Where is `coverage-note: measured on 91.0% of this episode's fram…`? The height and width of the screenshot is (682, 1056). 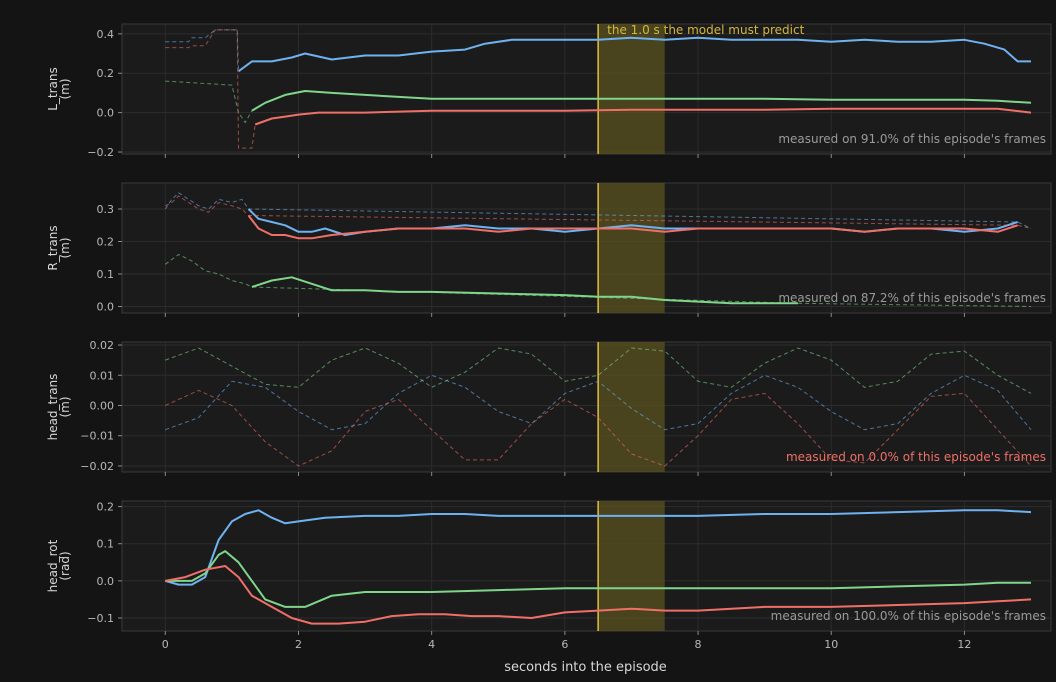
coverage-note: measured on 91.0% of this episode's fram… is located at coordinates (912, 139).